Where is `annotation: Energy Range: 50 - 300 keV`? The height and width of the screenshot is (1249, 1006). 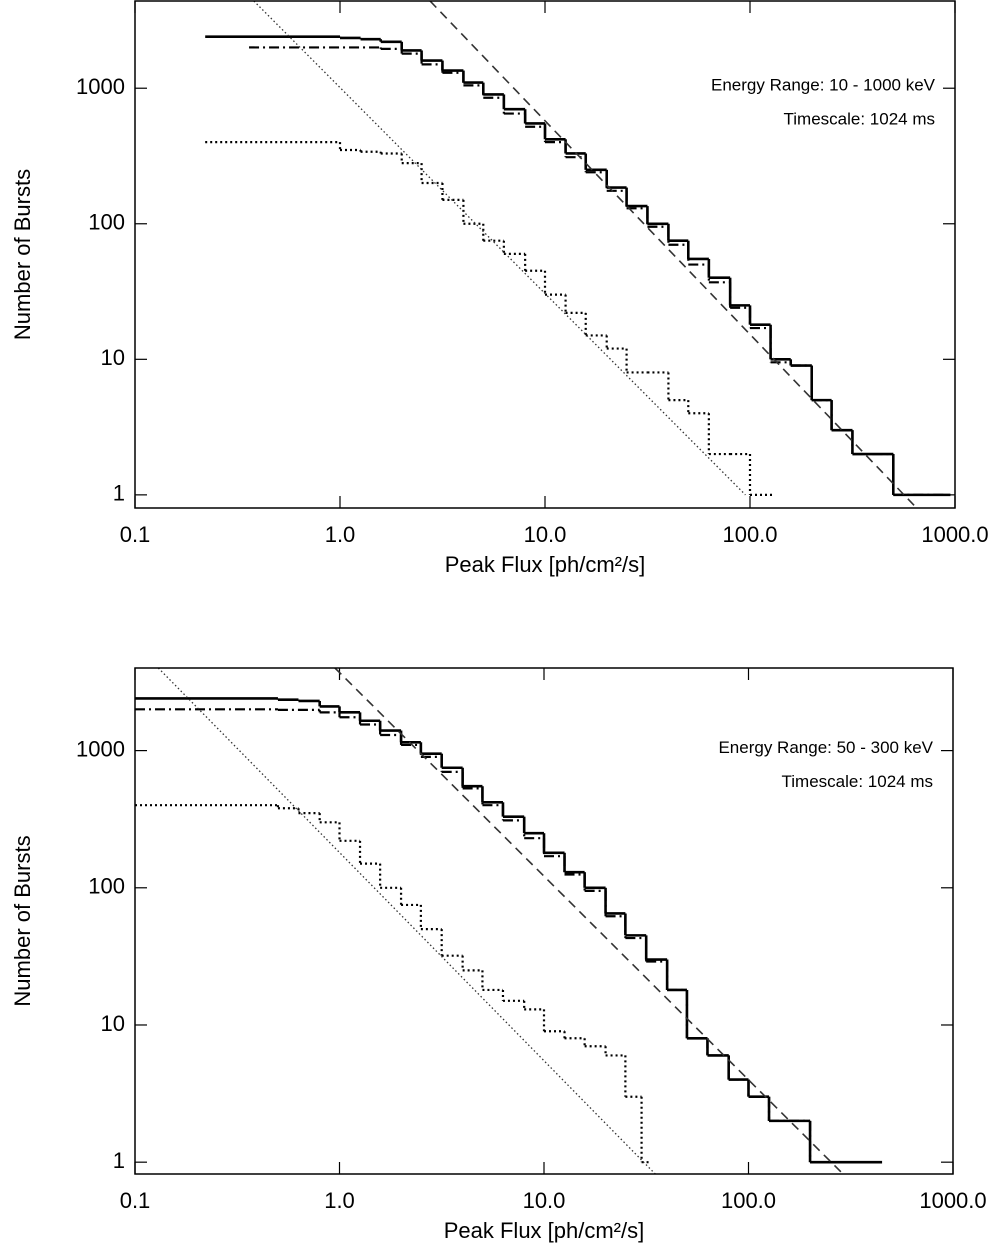 annotation: Energy Range: 50 - 300 keV is located at coordinates (825, 747).